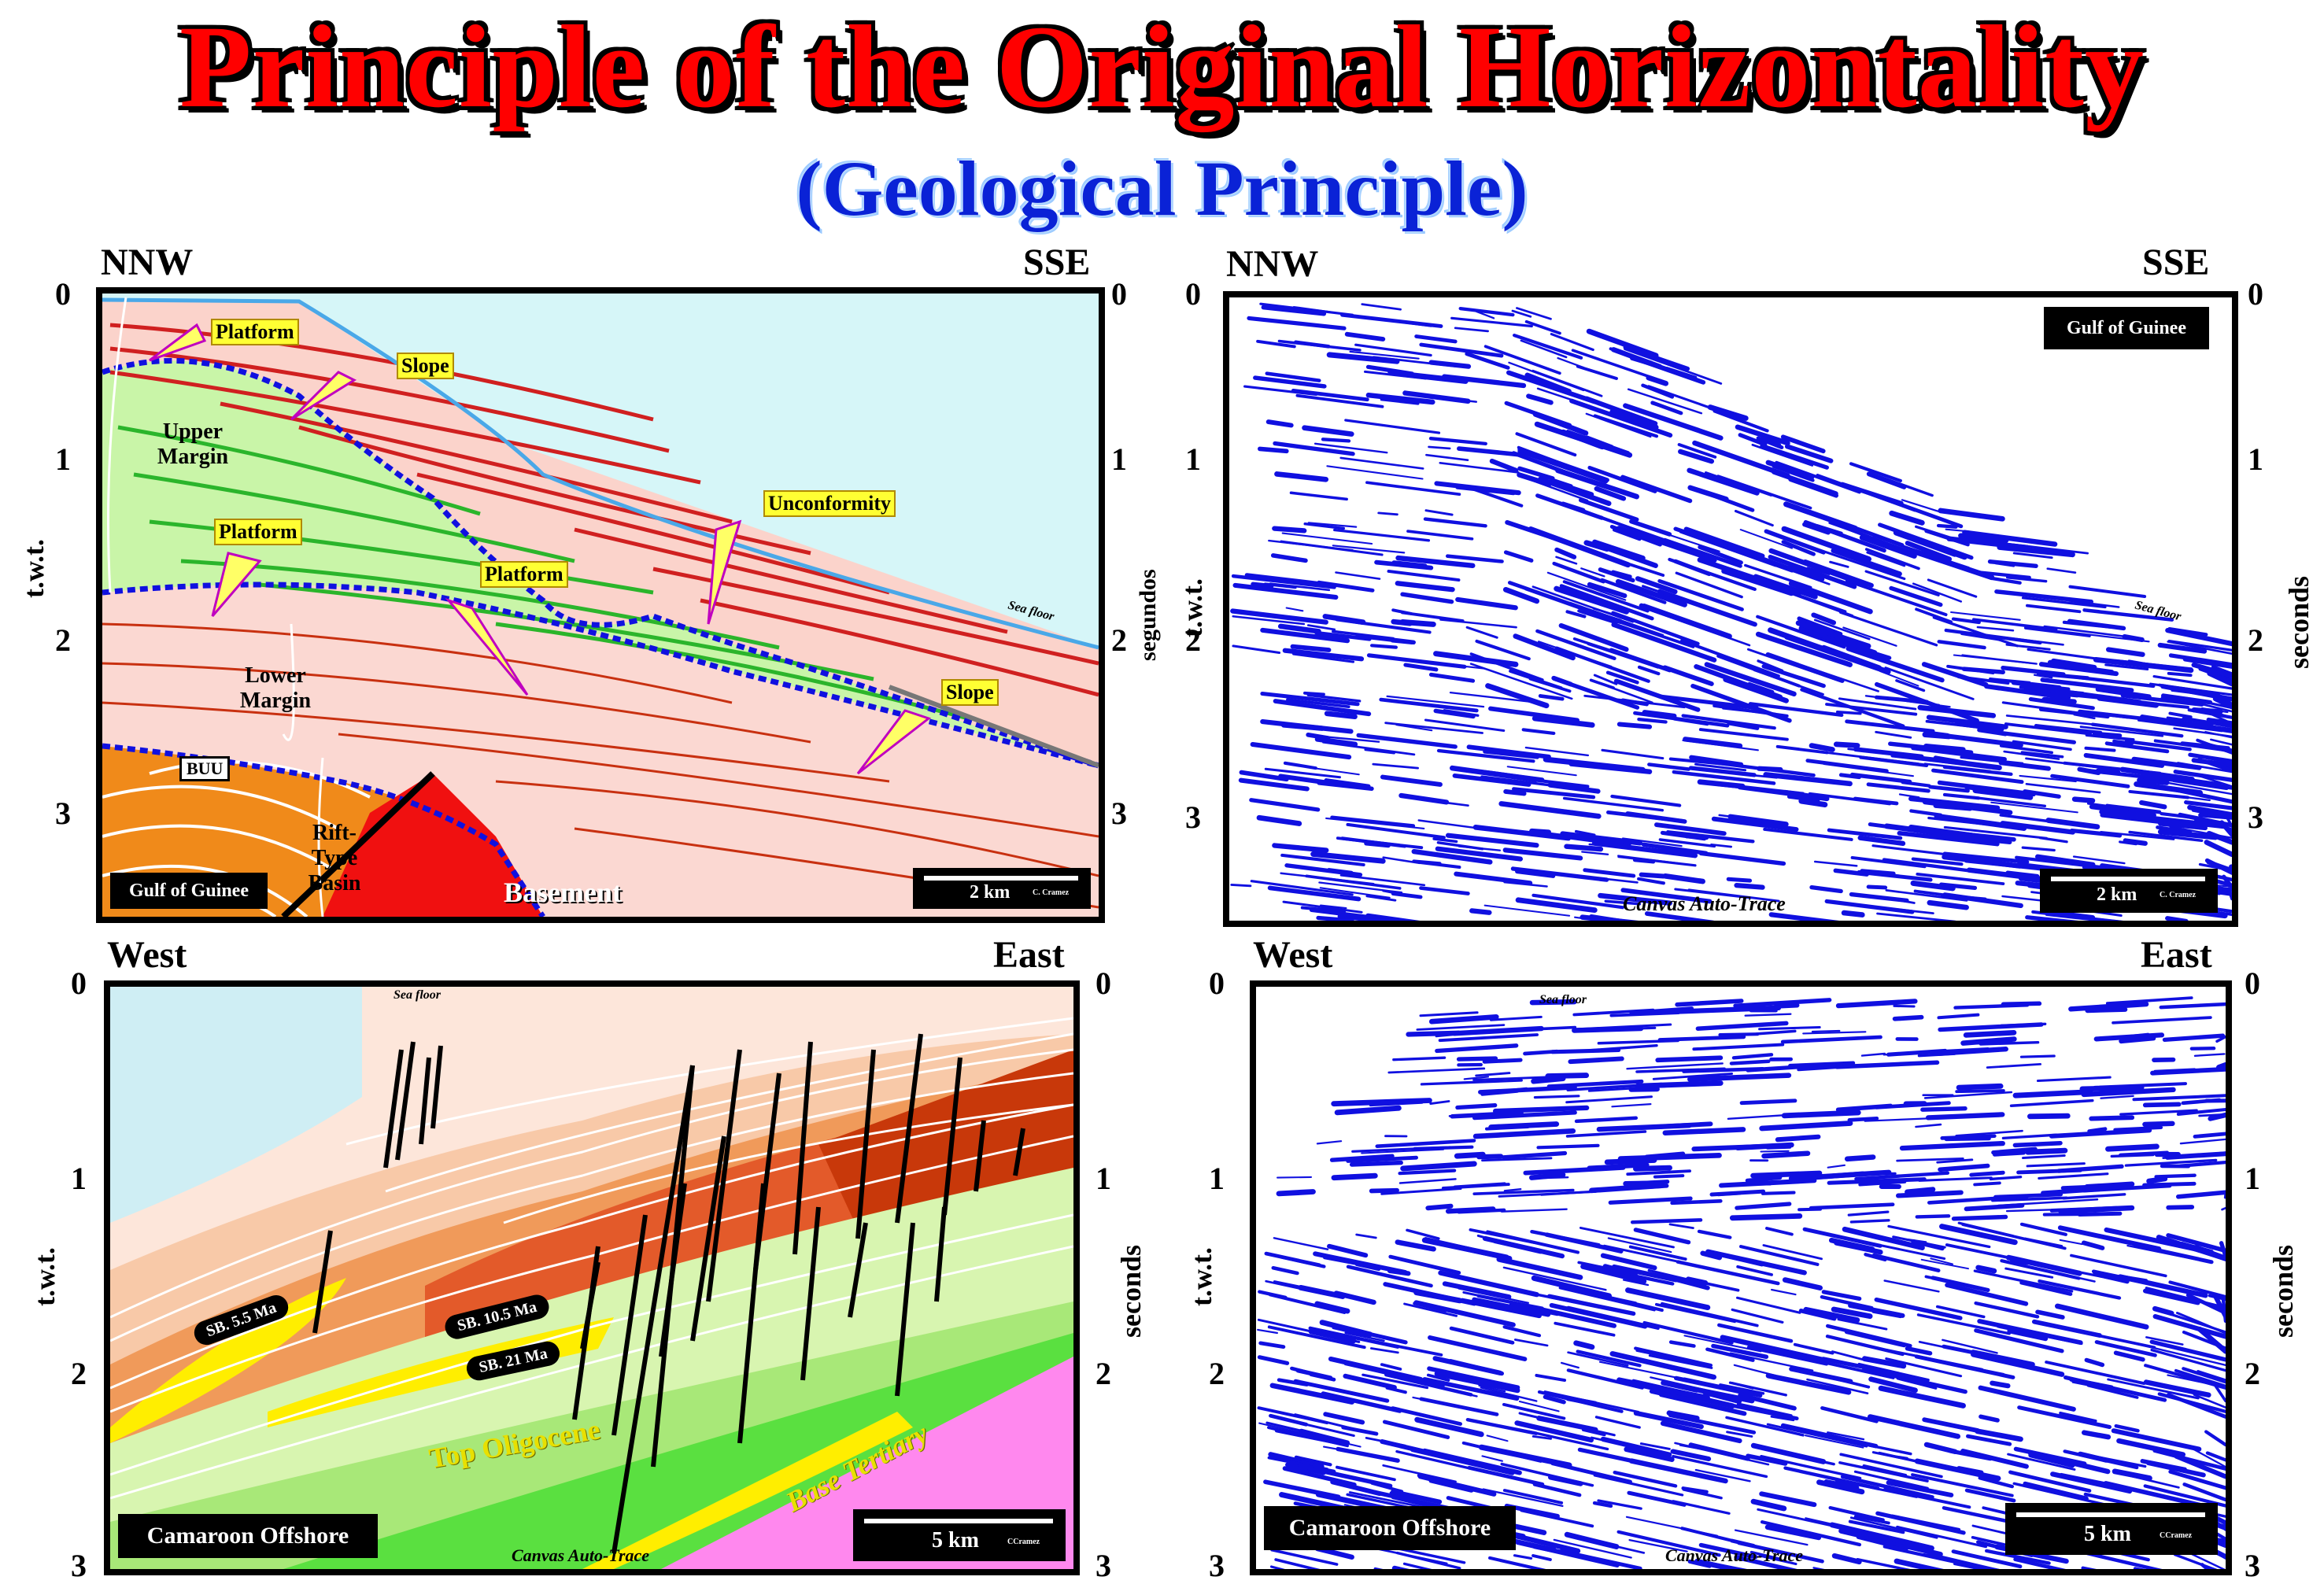  I want to click on tr-credit: C. Cramez, so click(2178, 895).